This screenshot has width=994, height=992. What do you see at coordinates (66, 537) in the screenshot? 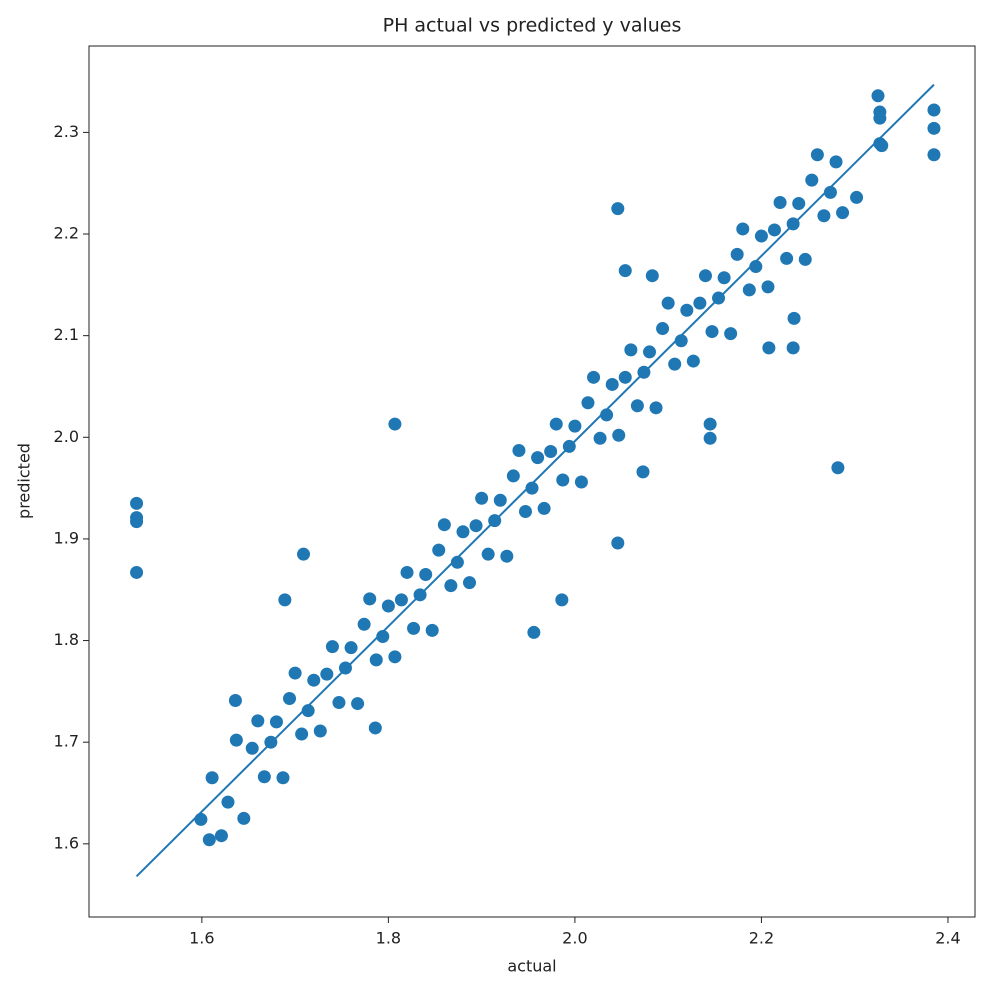
I see `y-tick-label: 1.9` at bounding box center [66, 537].